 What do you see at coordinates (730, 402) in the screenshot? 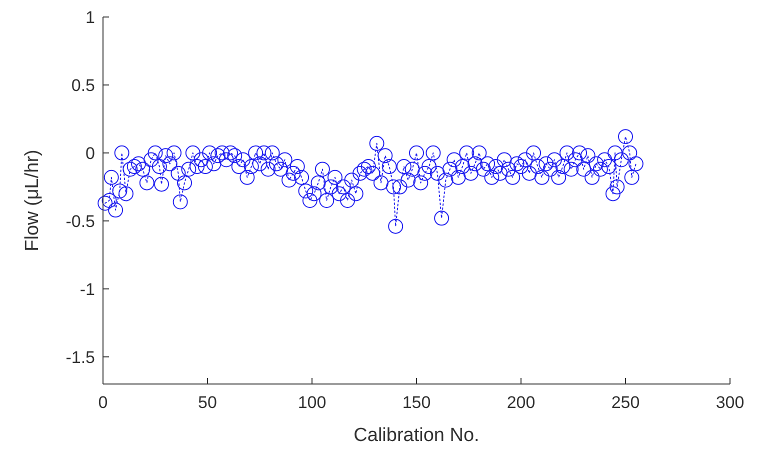
I see `x-tick-label: 300` at bounding box center [730, 402].